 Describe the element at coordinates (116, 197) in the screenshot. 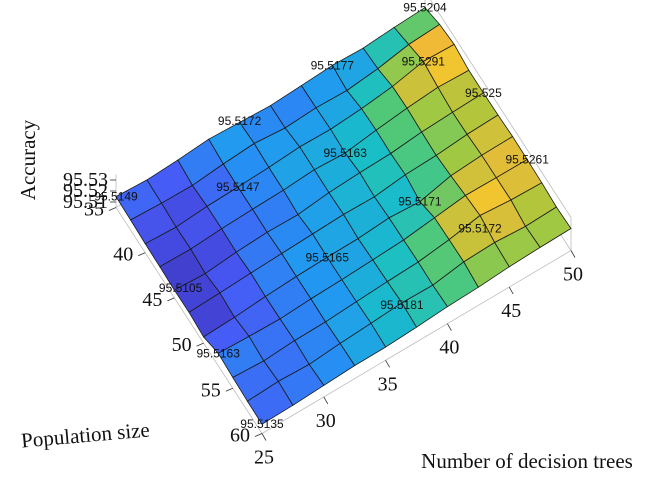

I see `data-label: 95.5149` at that location.